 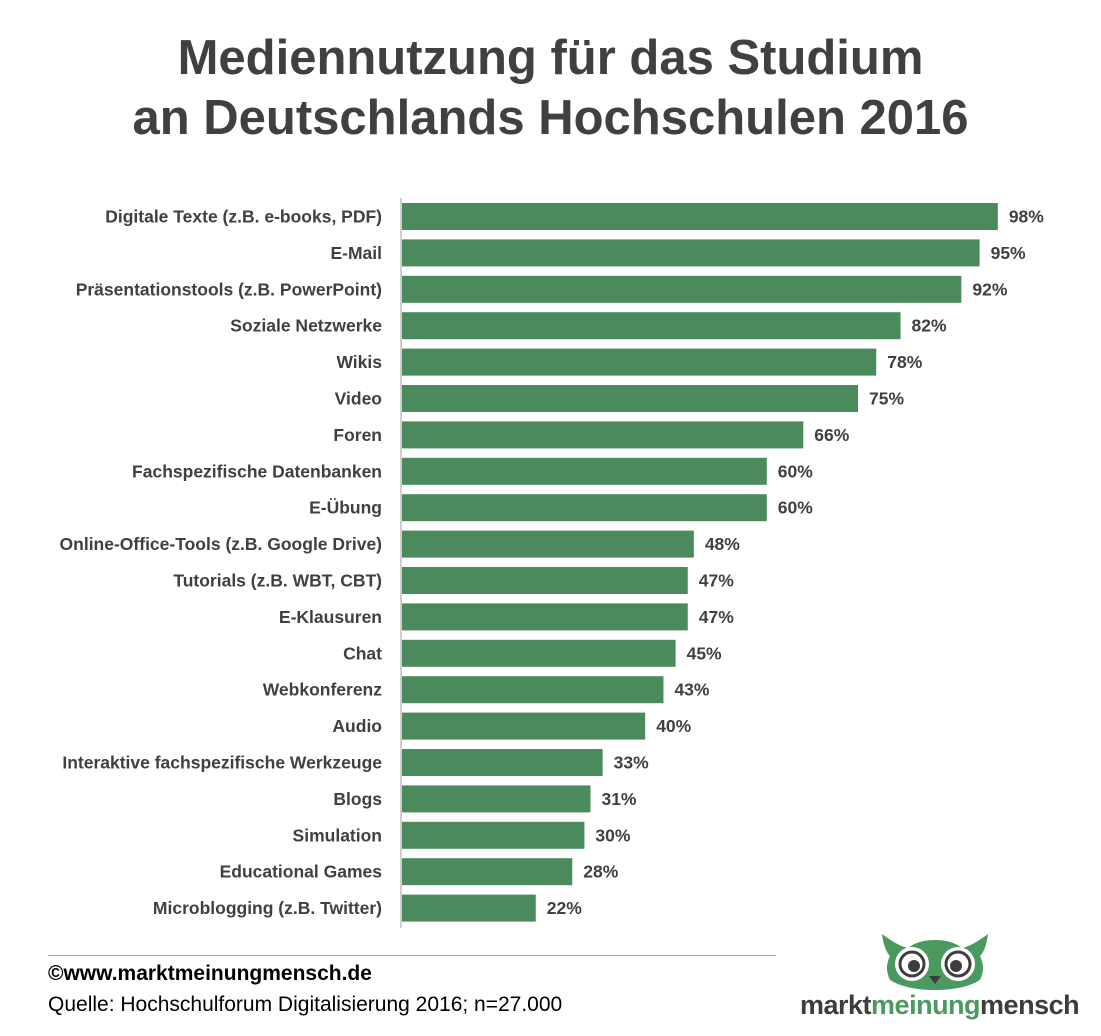 I want to click on data-label: 45%, so click(x=704, y=653).